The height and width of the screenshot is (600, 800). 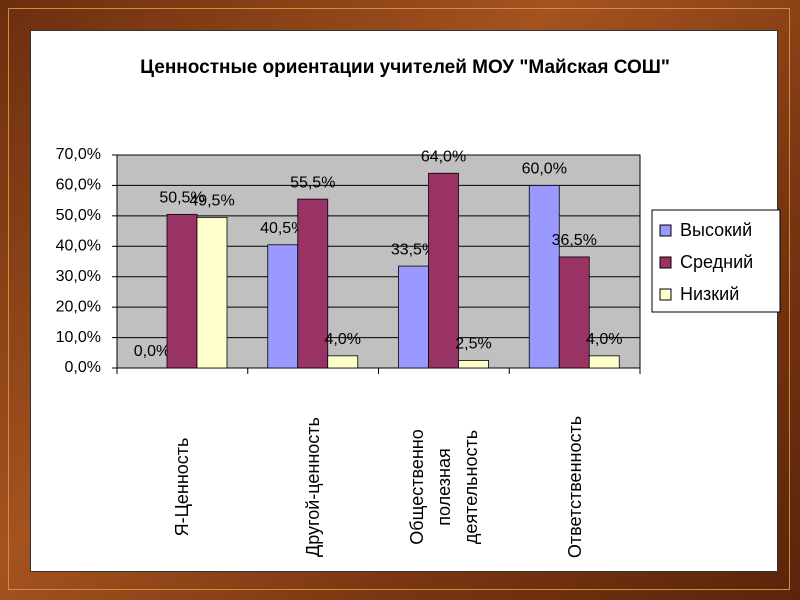 What do you see at coordinates (574, 487) in the screenshot?
I see `x-tick-label: Ответственность` at bounding box center [574, 487].